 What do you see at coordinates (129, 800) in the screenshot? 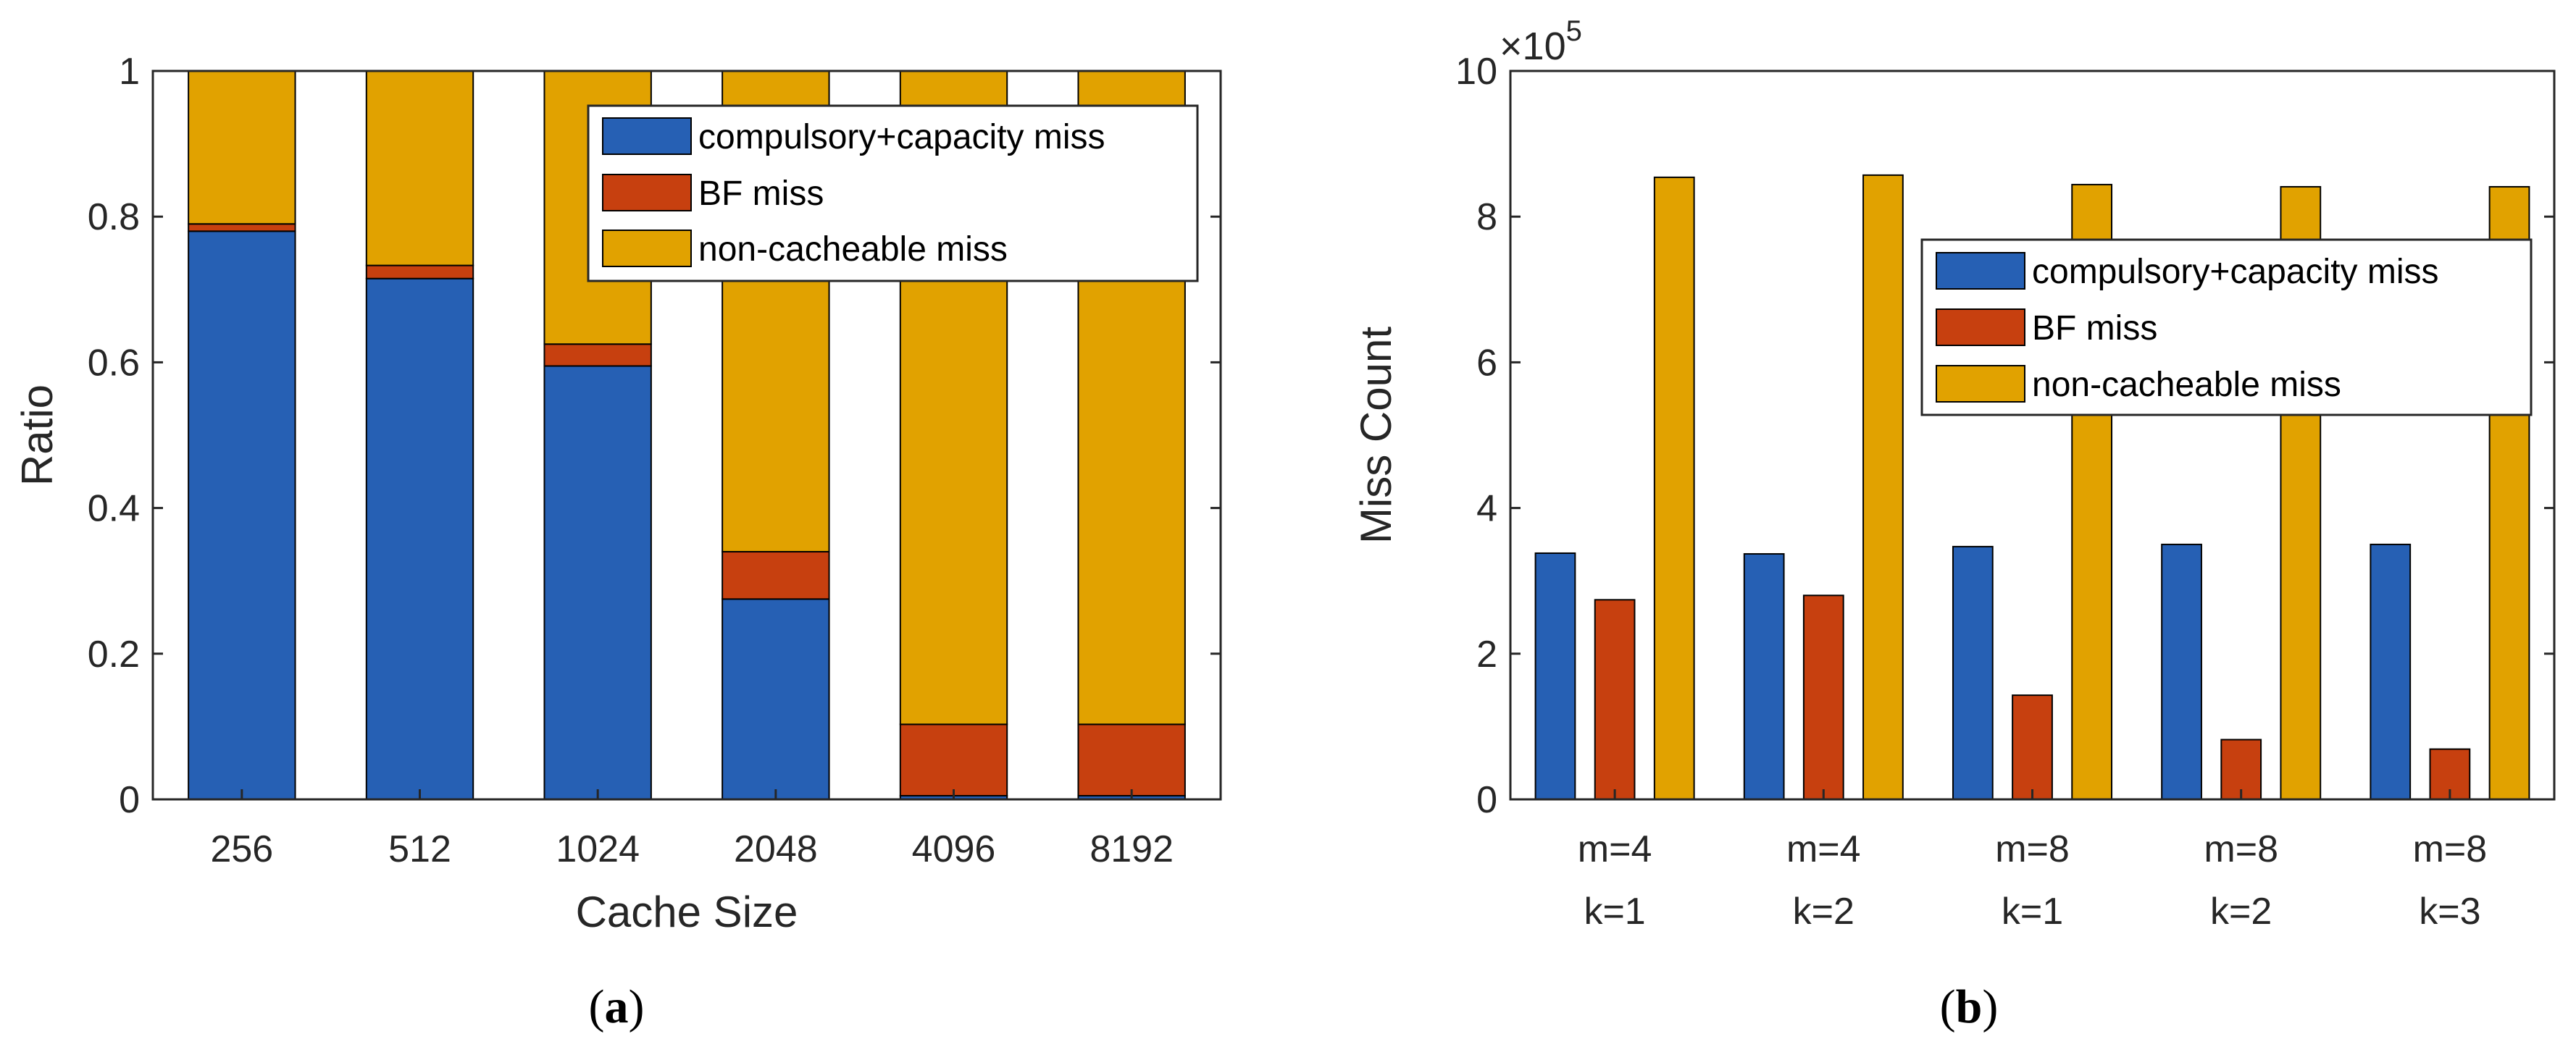
I see `chart-a-y-tick-label: 0` at bounding box center [129, 800].